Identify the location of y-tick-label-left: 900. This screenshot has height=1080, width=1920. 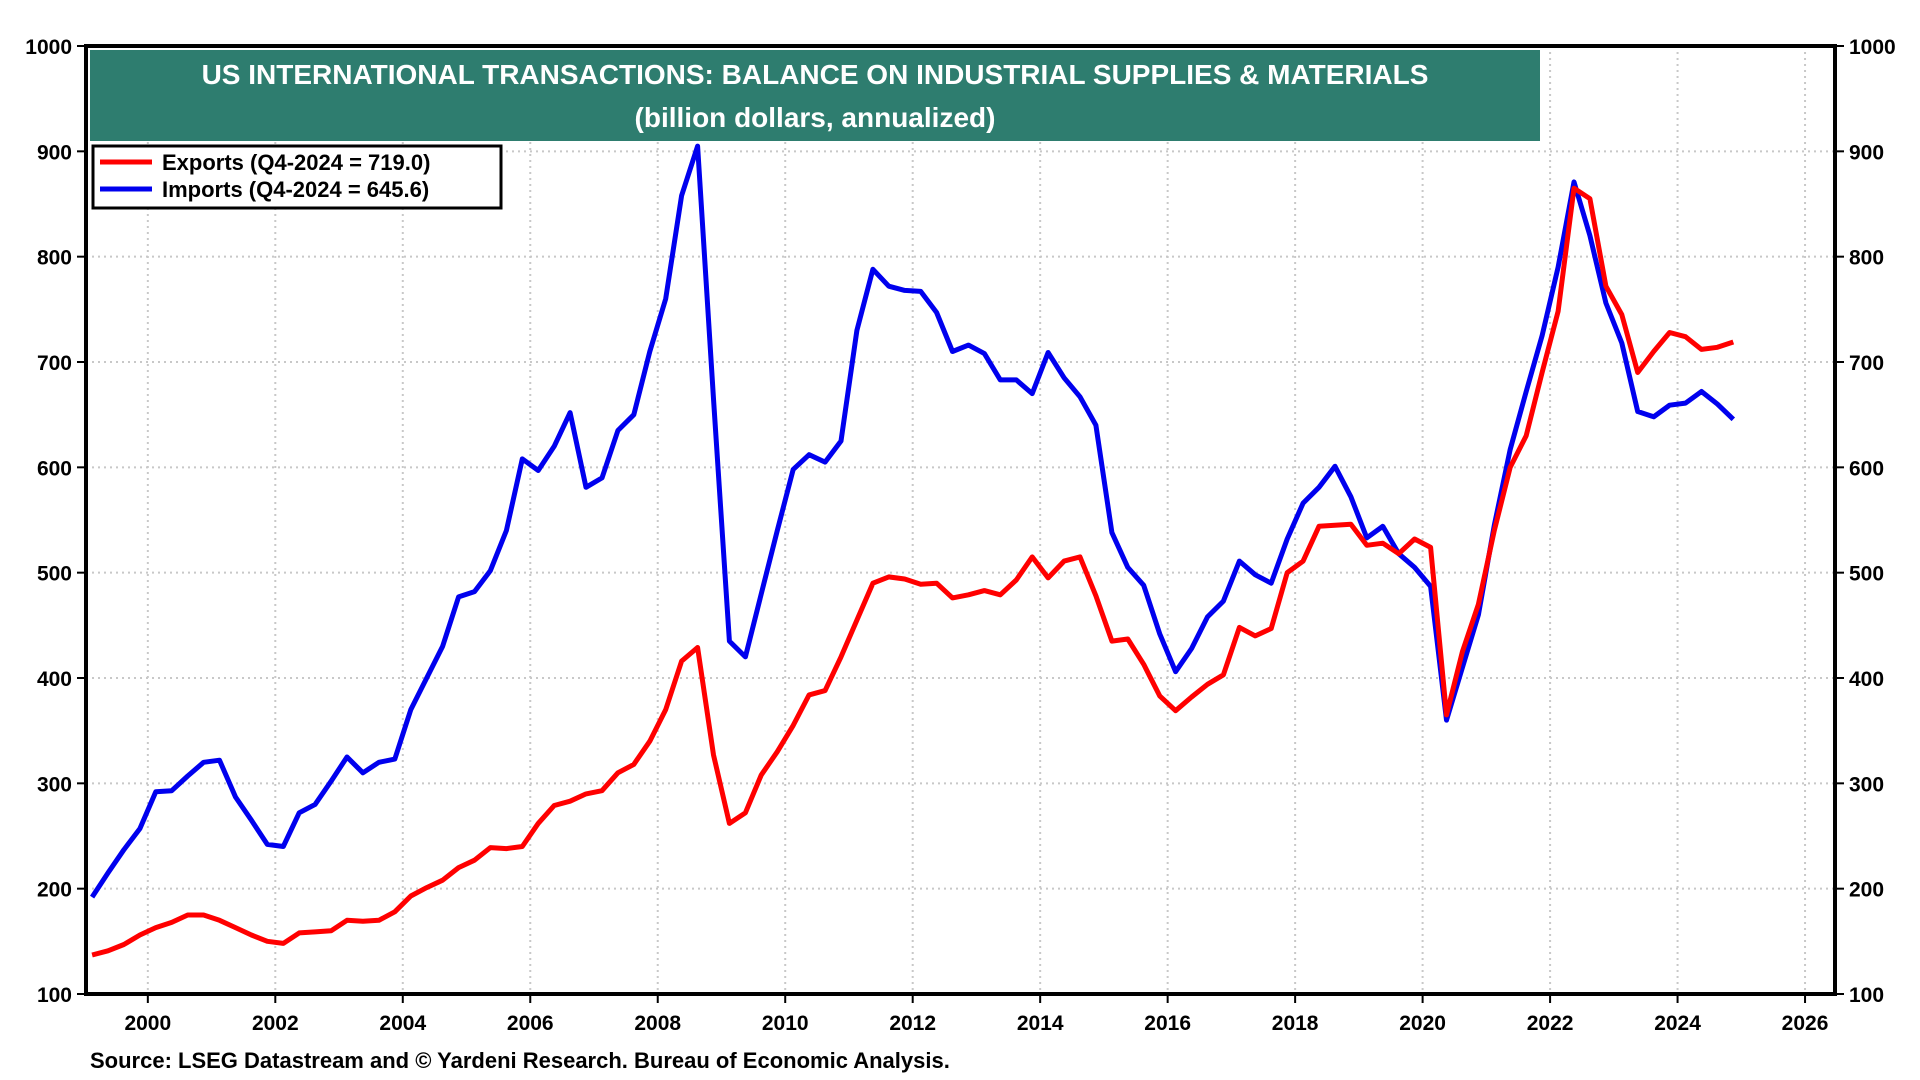
(54, 152).